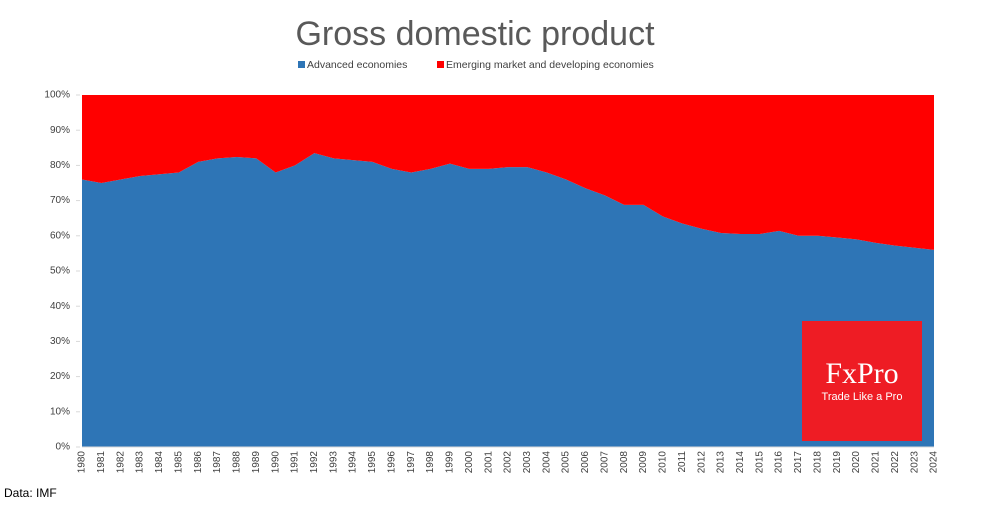  Describe the element at coordinates (60, 130) in the screenshot. I see `y-tick-label: 90%` at that location.